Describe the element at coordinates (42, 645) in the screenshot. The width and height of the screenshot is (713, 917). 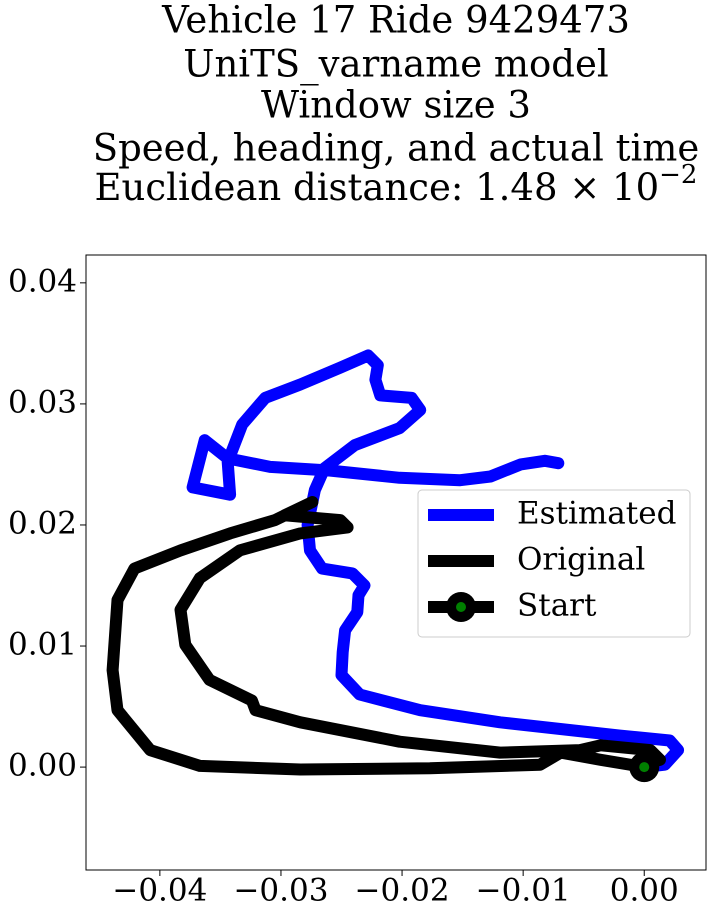
I see `y-tick-label: 0.01` at that location.